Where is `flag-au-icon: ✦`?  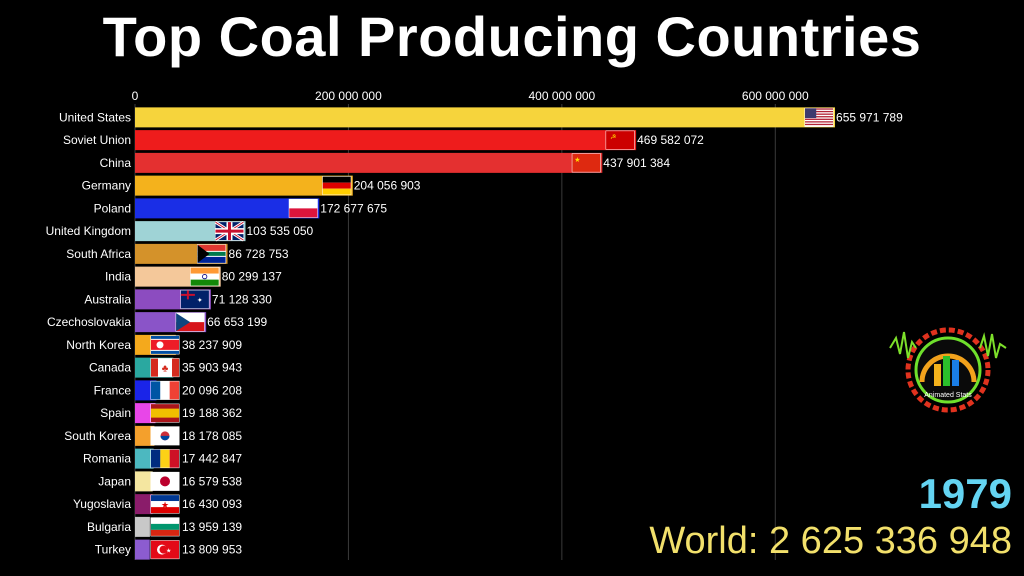
flag-au-icon: ✦ is located at coordinates (195, 299).